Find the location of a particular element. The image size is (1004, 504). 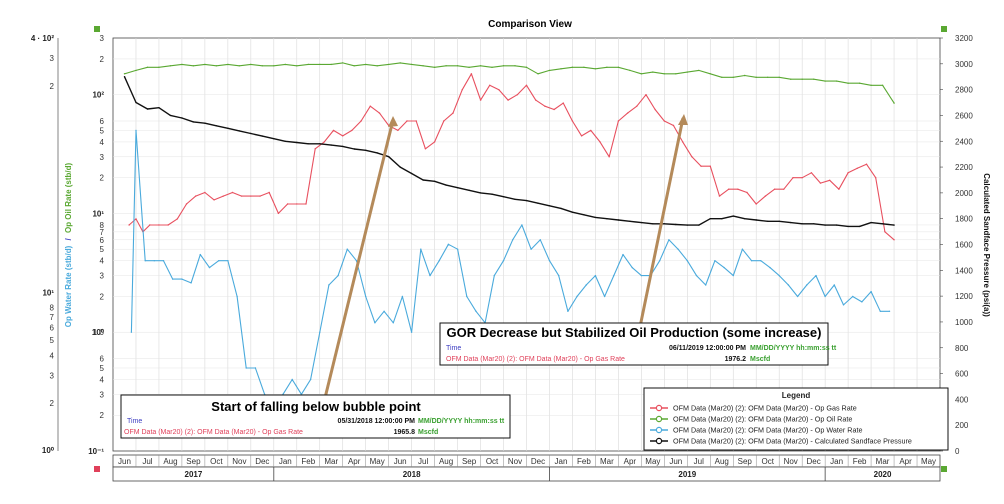

month-label: Jan is located at coordinates (836, 461).